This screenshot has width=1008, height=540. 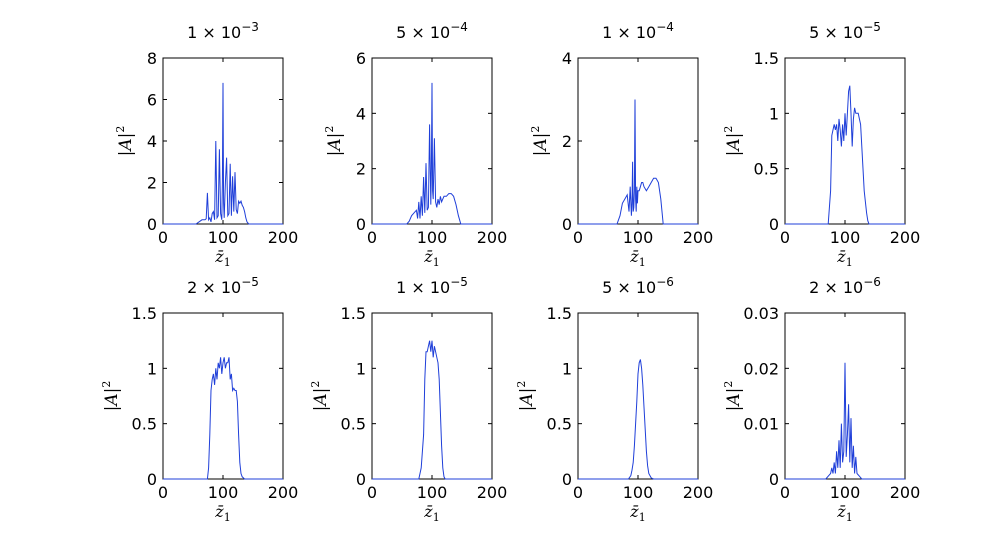 I want to click on y-tick-label: 0.01, so click(x=761, y=424).